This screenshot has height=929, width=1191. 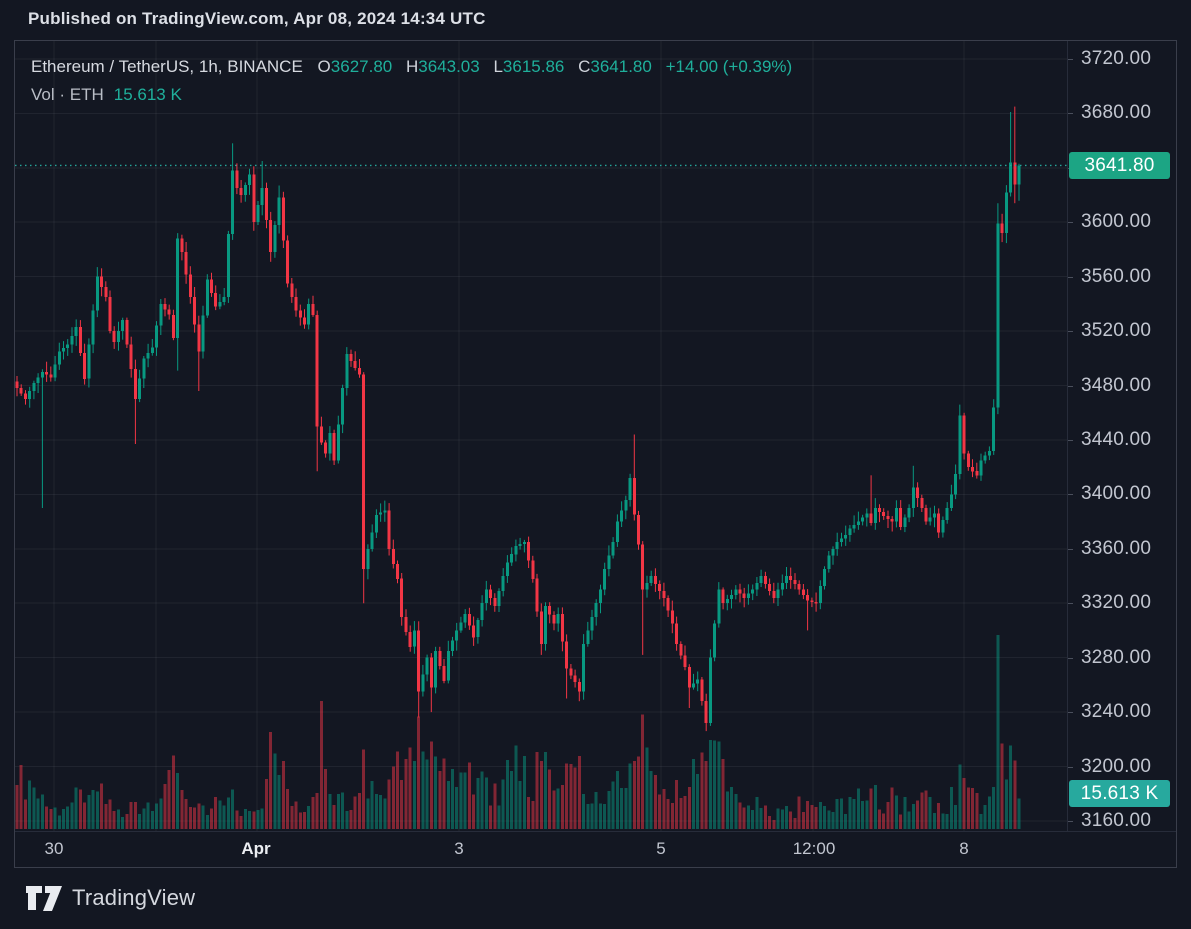 What do you see at coordinates (324, 66) in the screenshot?
I see `open-label: O` at bounding box center [324, 66].